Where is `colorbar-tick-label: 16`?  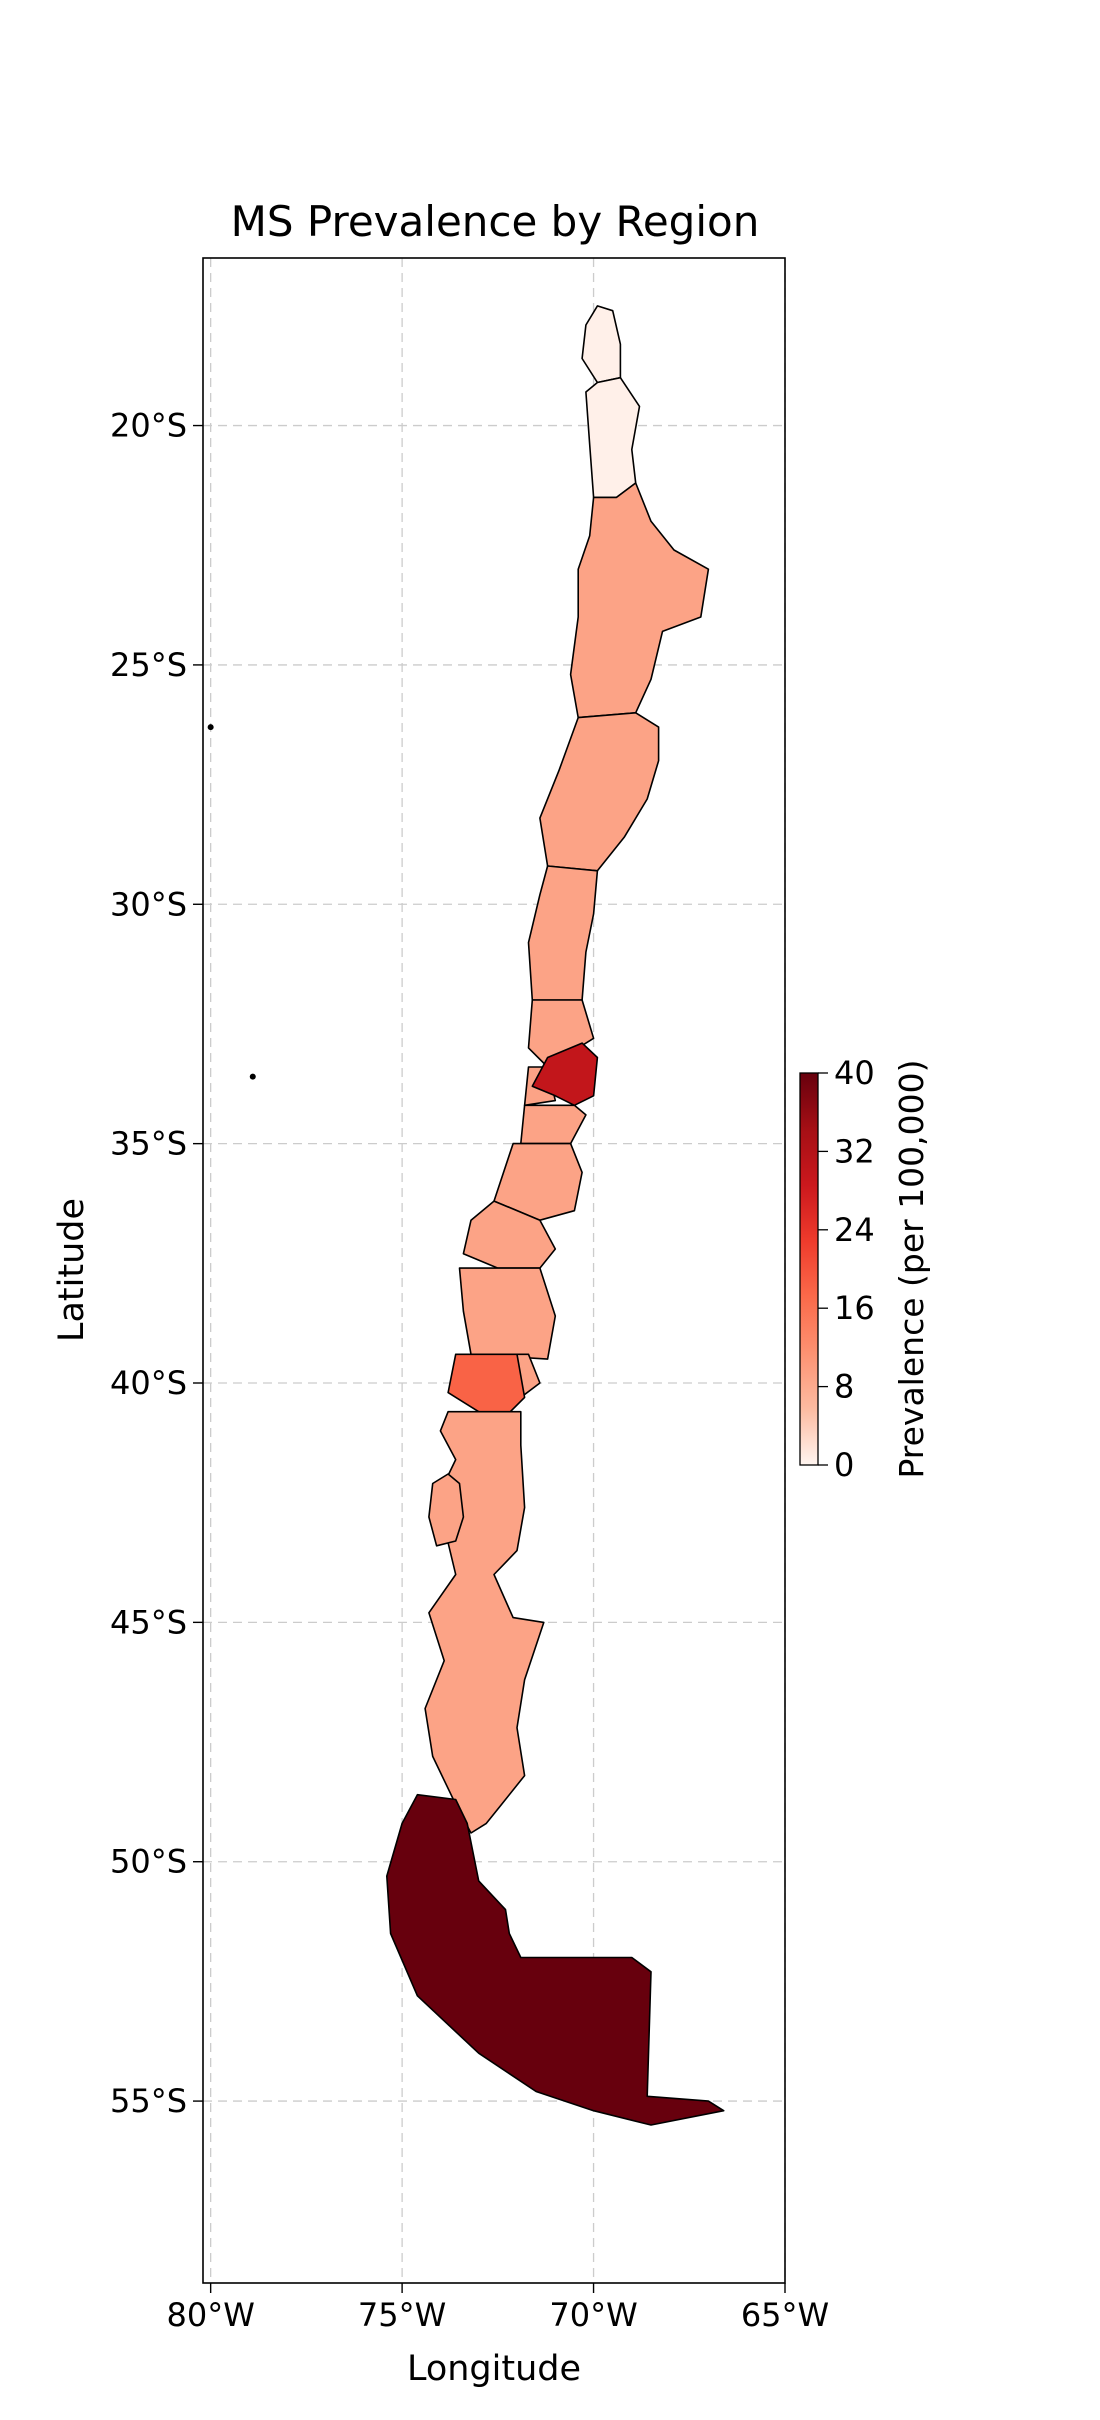 colorbar-tick-label: 16 is located at coordinates (854, 1308).